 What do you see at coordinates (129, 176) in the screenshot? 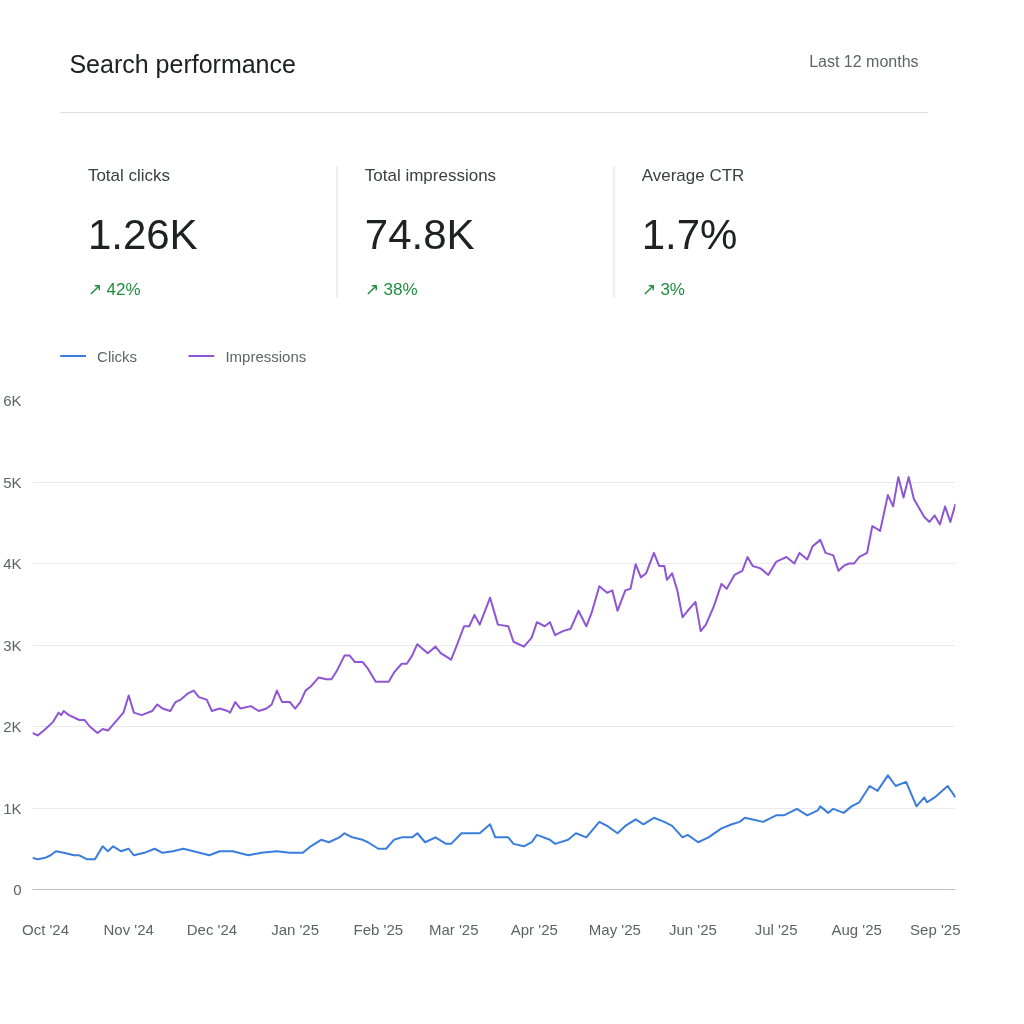
I see `category-label: Total clicks` at bounding box center [129, 176].